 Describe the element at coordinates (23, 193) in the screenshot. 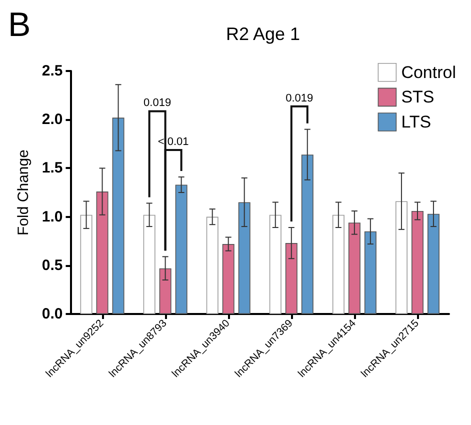

I see `y-axis-title: Fold Change` at that location.